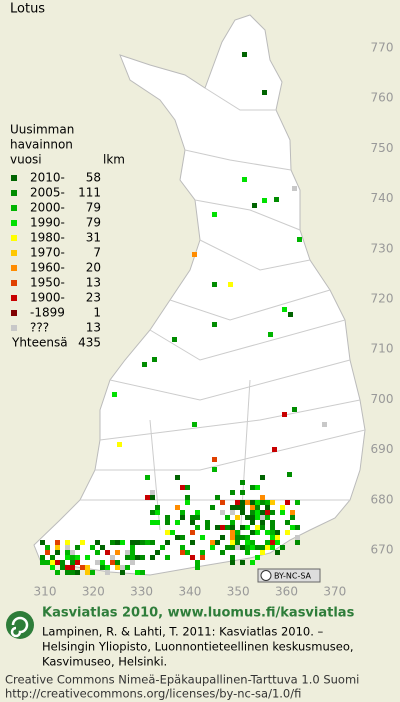 The width and height of the screenshot is (400, 702). What do you see at coordinates (93, 592) in the screenshot?
I see `x-grid-label: 320` at bounding box center [93, 592].